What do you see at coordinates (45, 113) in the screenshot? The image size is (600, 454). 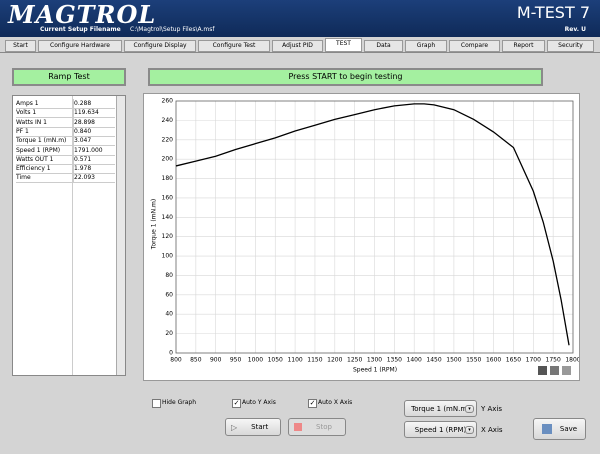 I see `reading-name: Volts 1` at bounding box center [45, 113].